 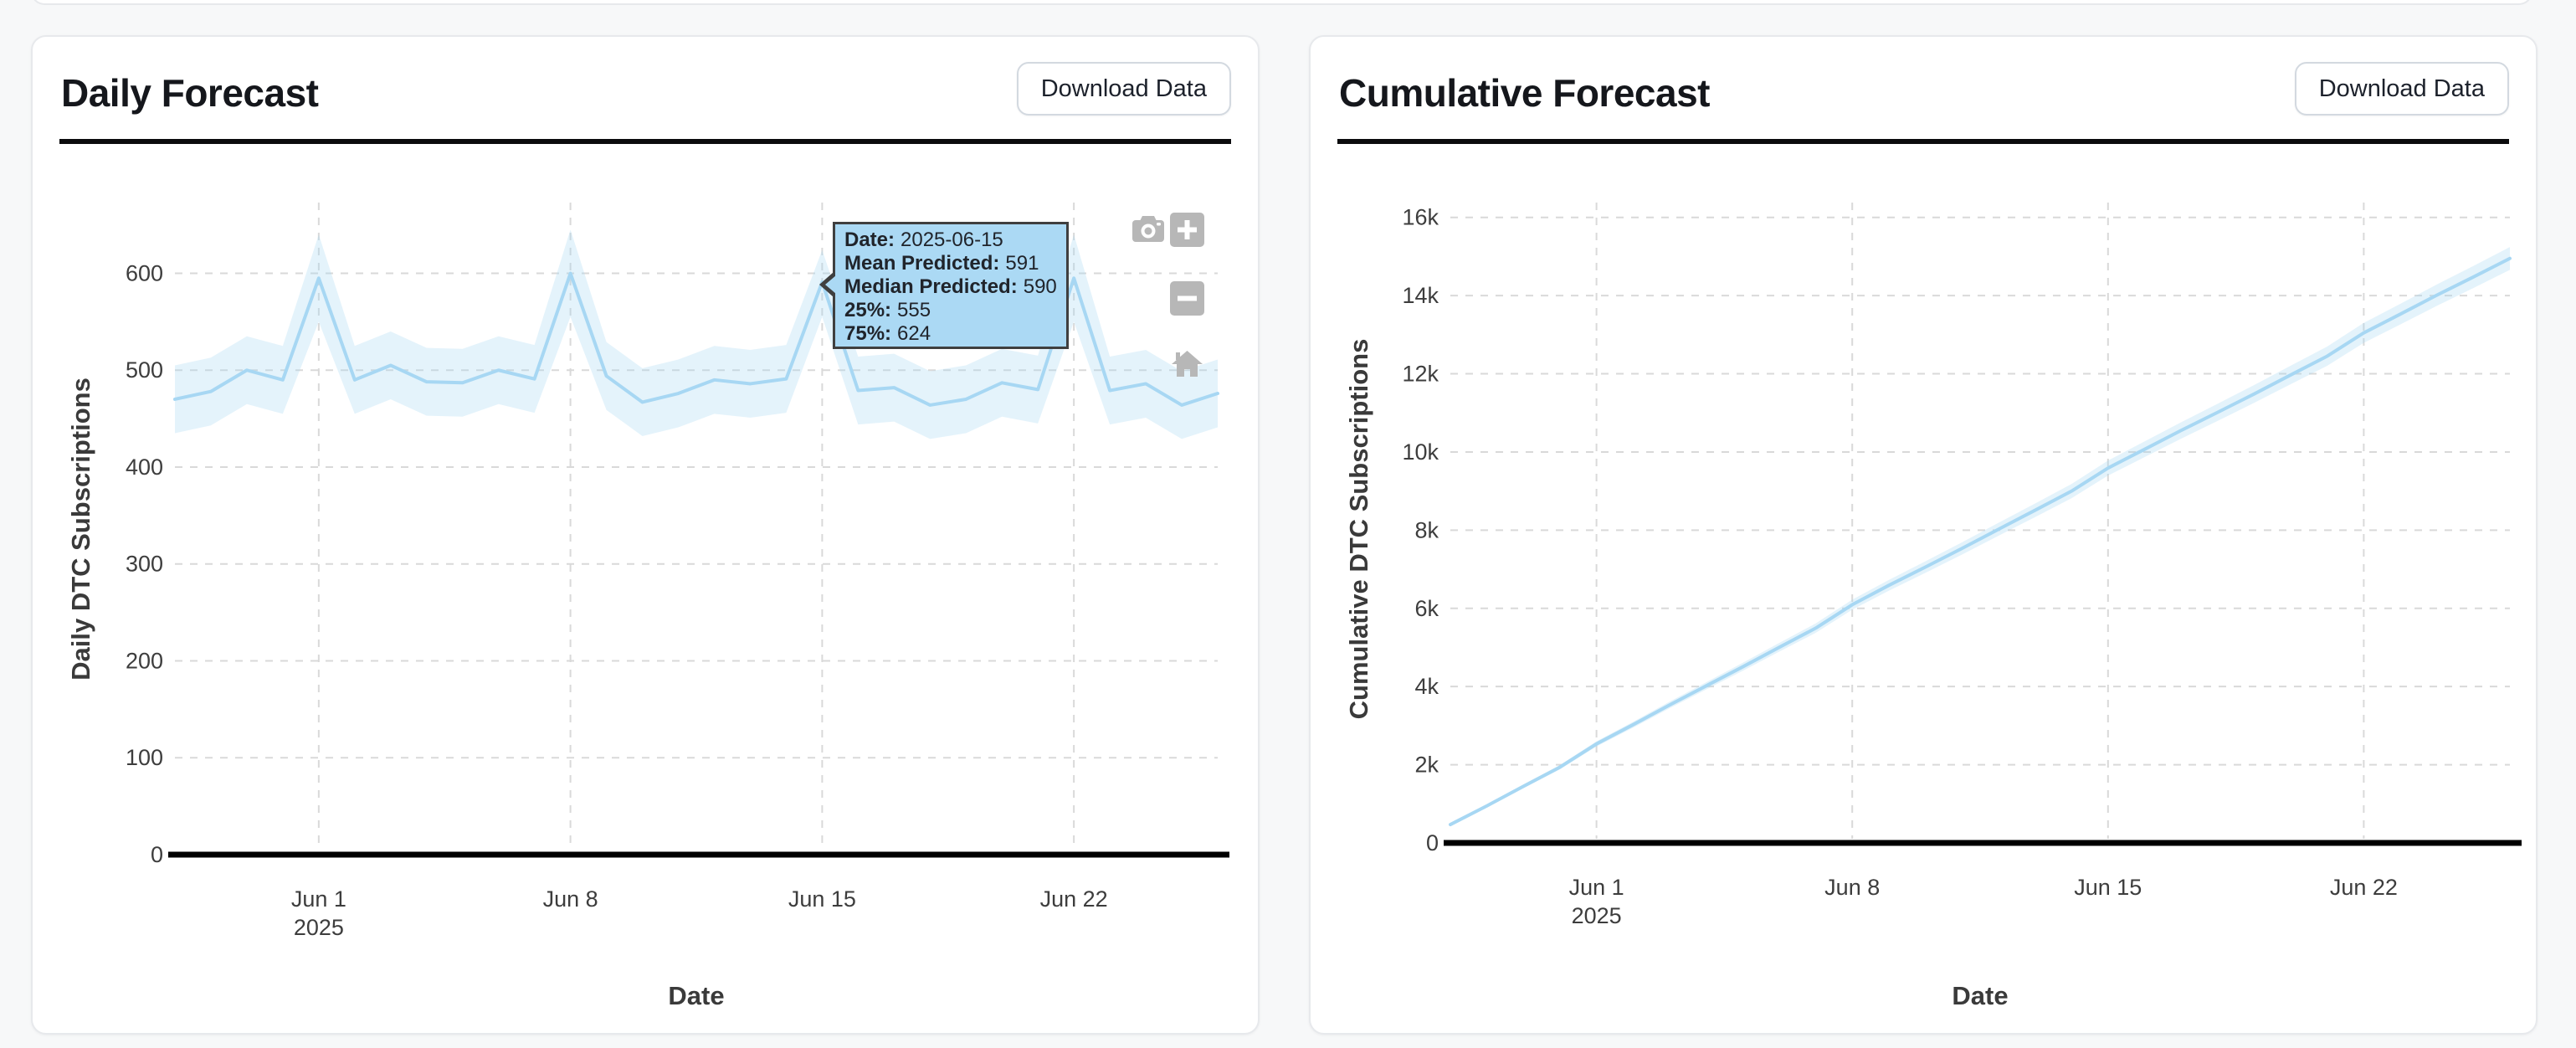 I want to click on svg-text: 6k, so click(x=1426, y=608).